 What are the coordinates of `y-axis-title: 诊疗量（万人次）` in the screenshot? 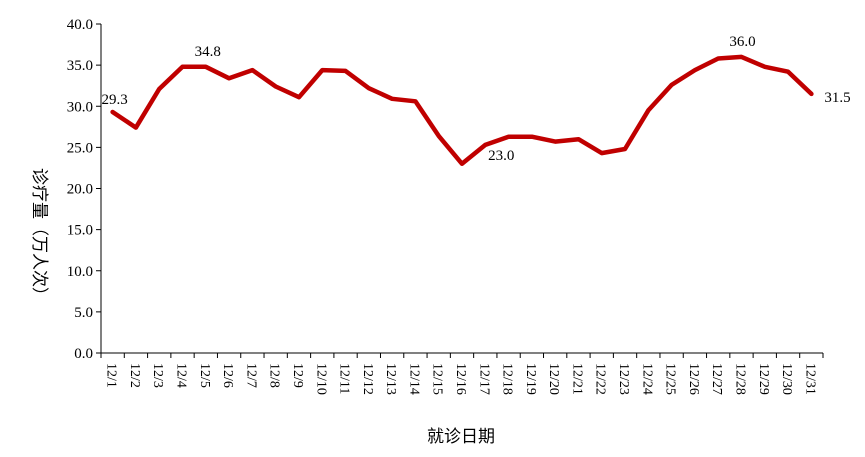 It's located at (39, 236).